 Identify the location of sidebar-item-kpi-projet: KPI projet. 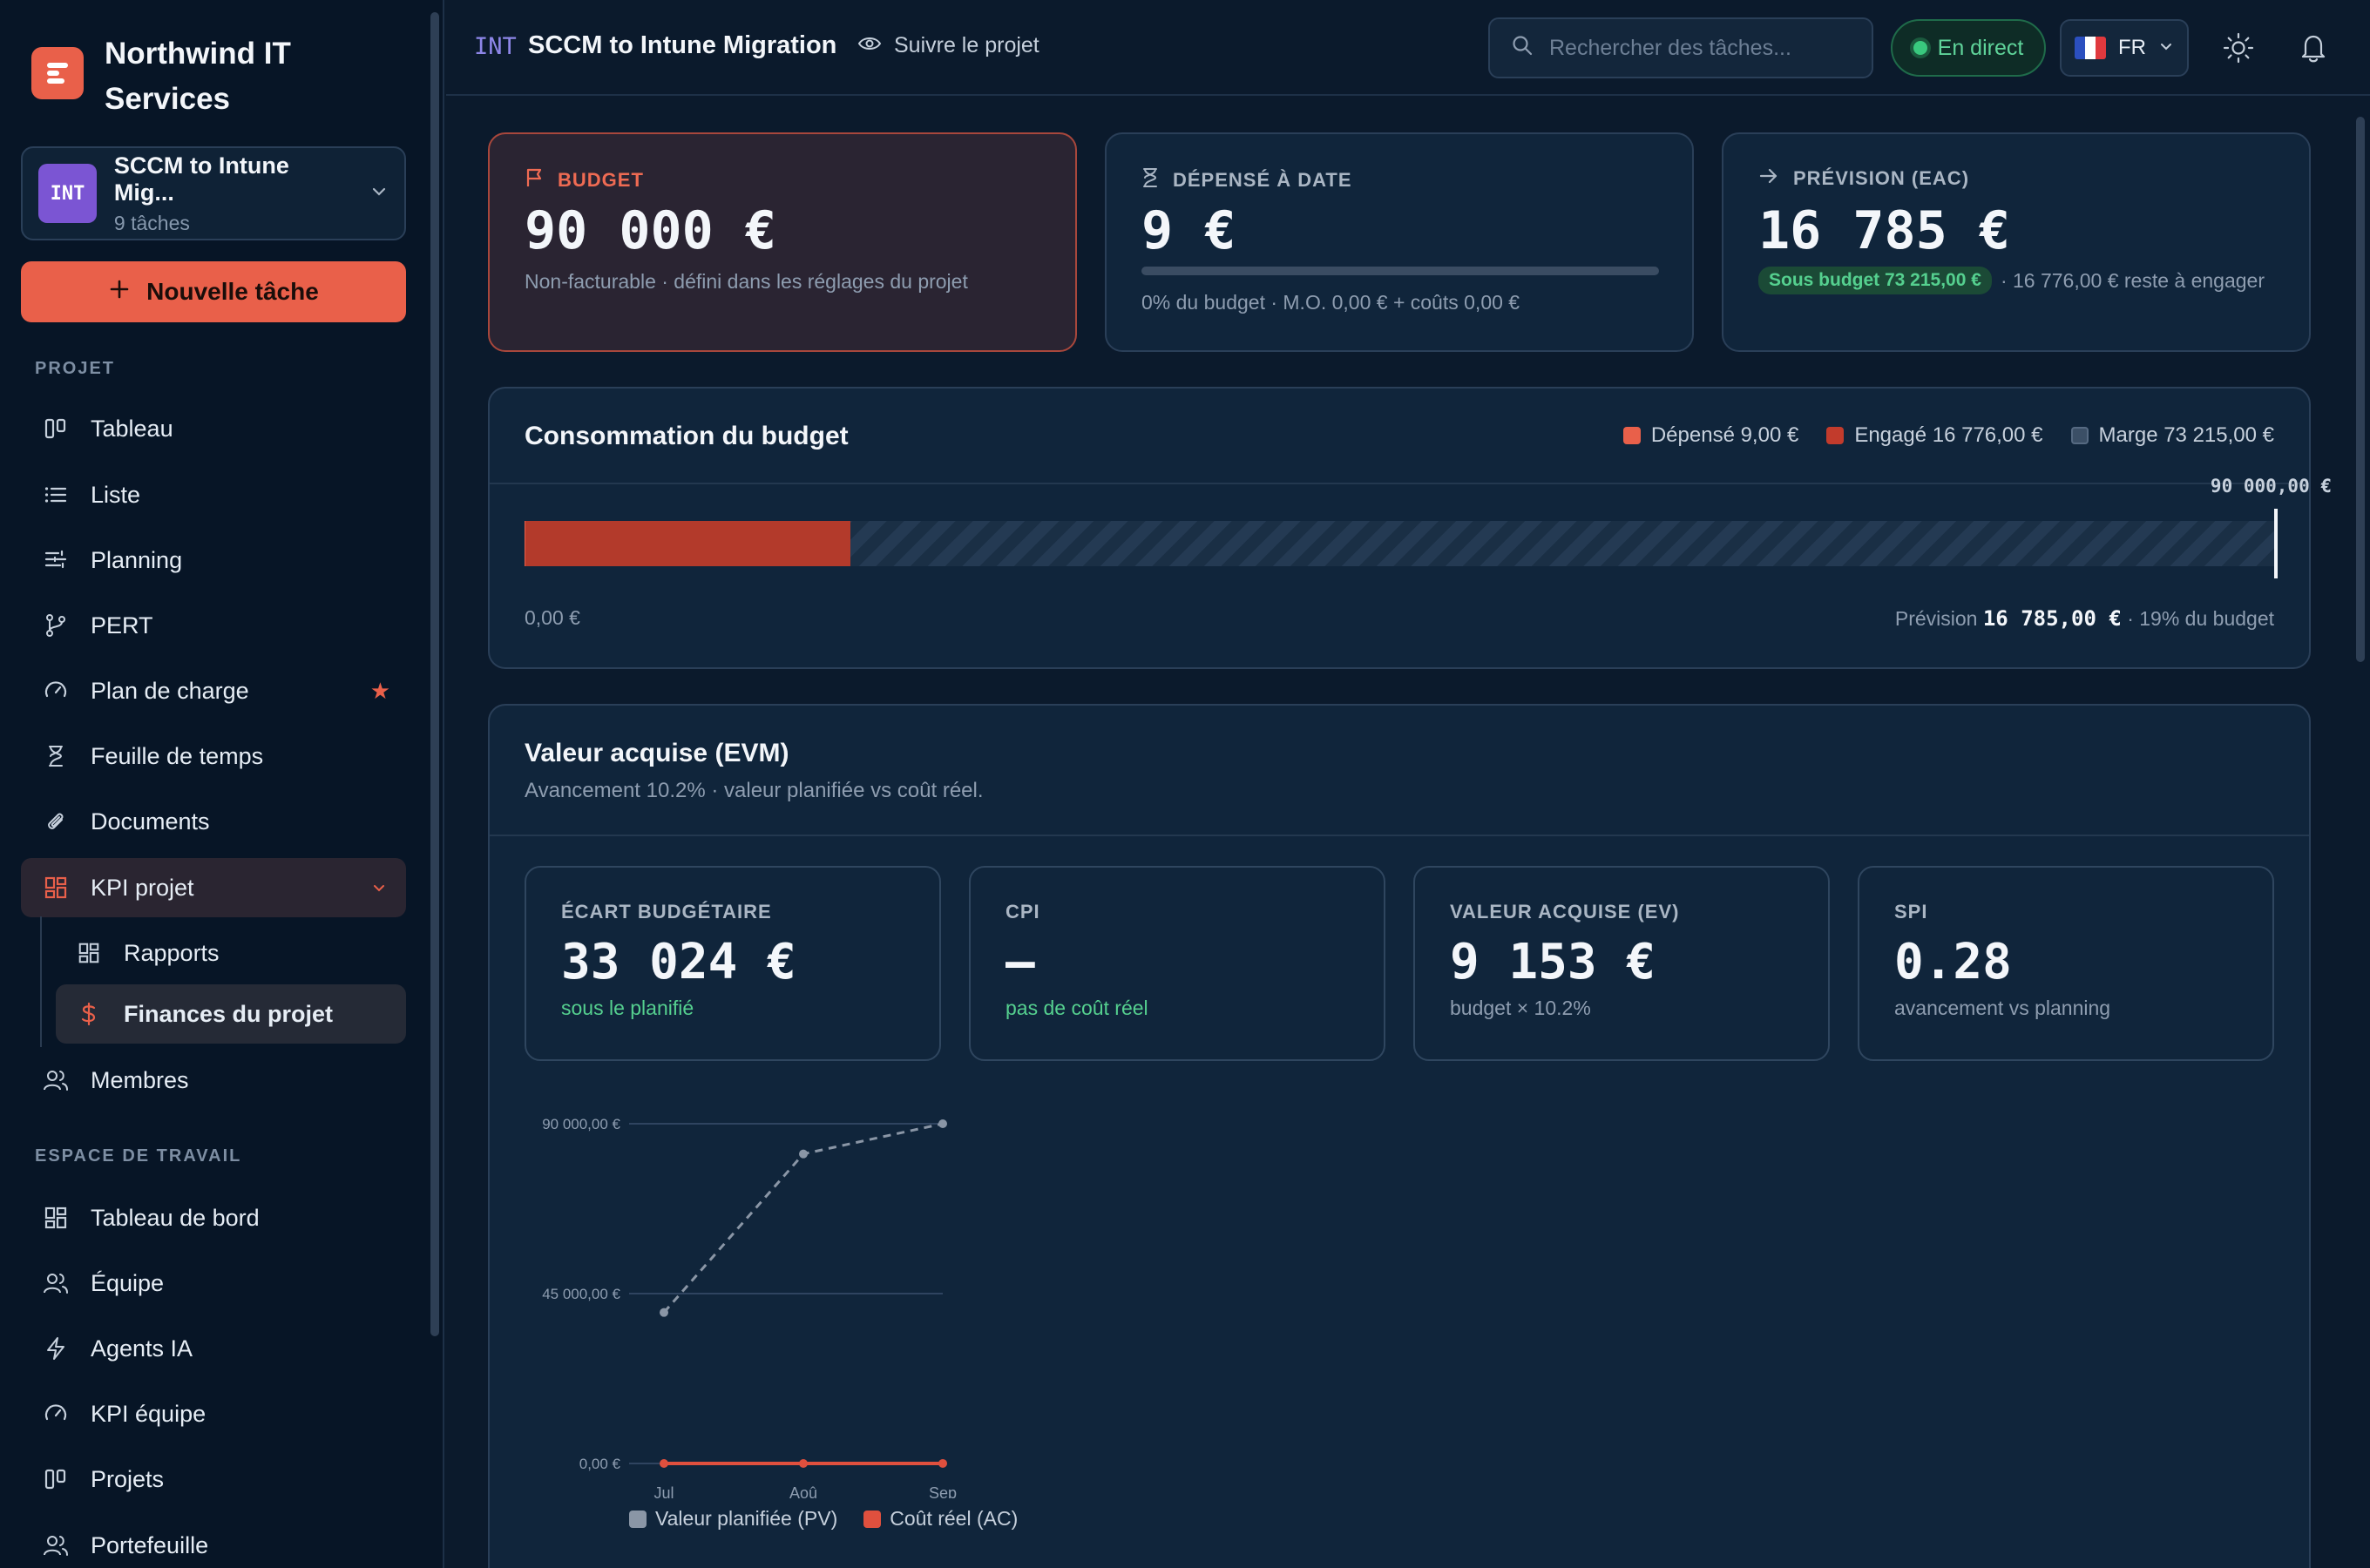
(213, 888).